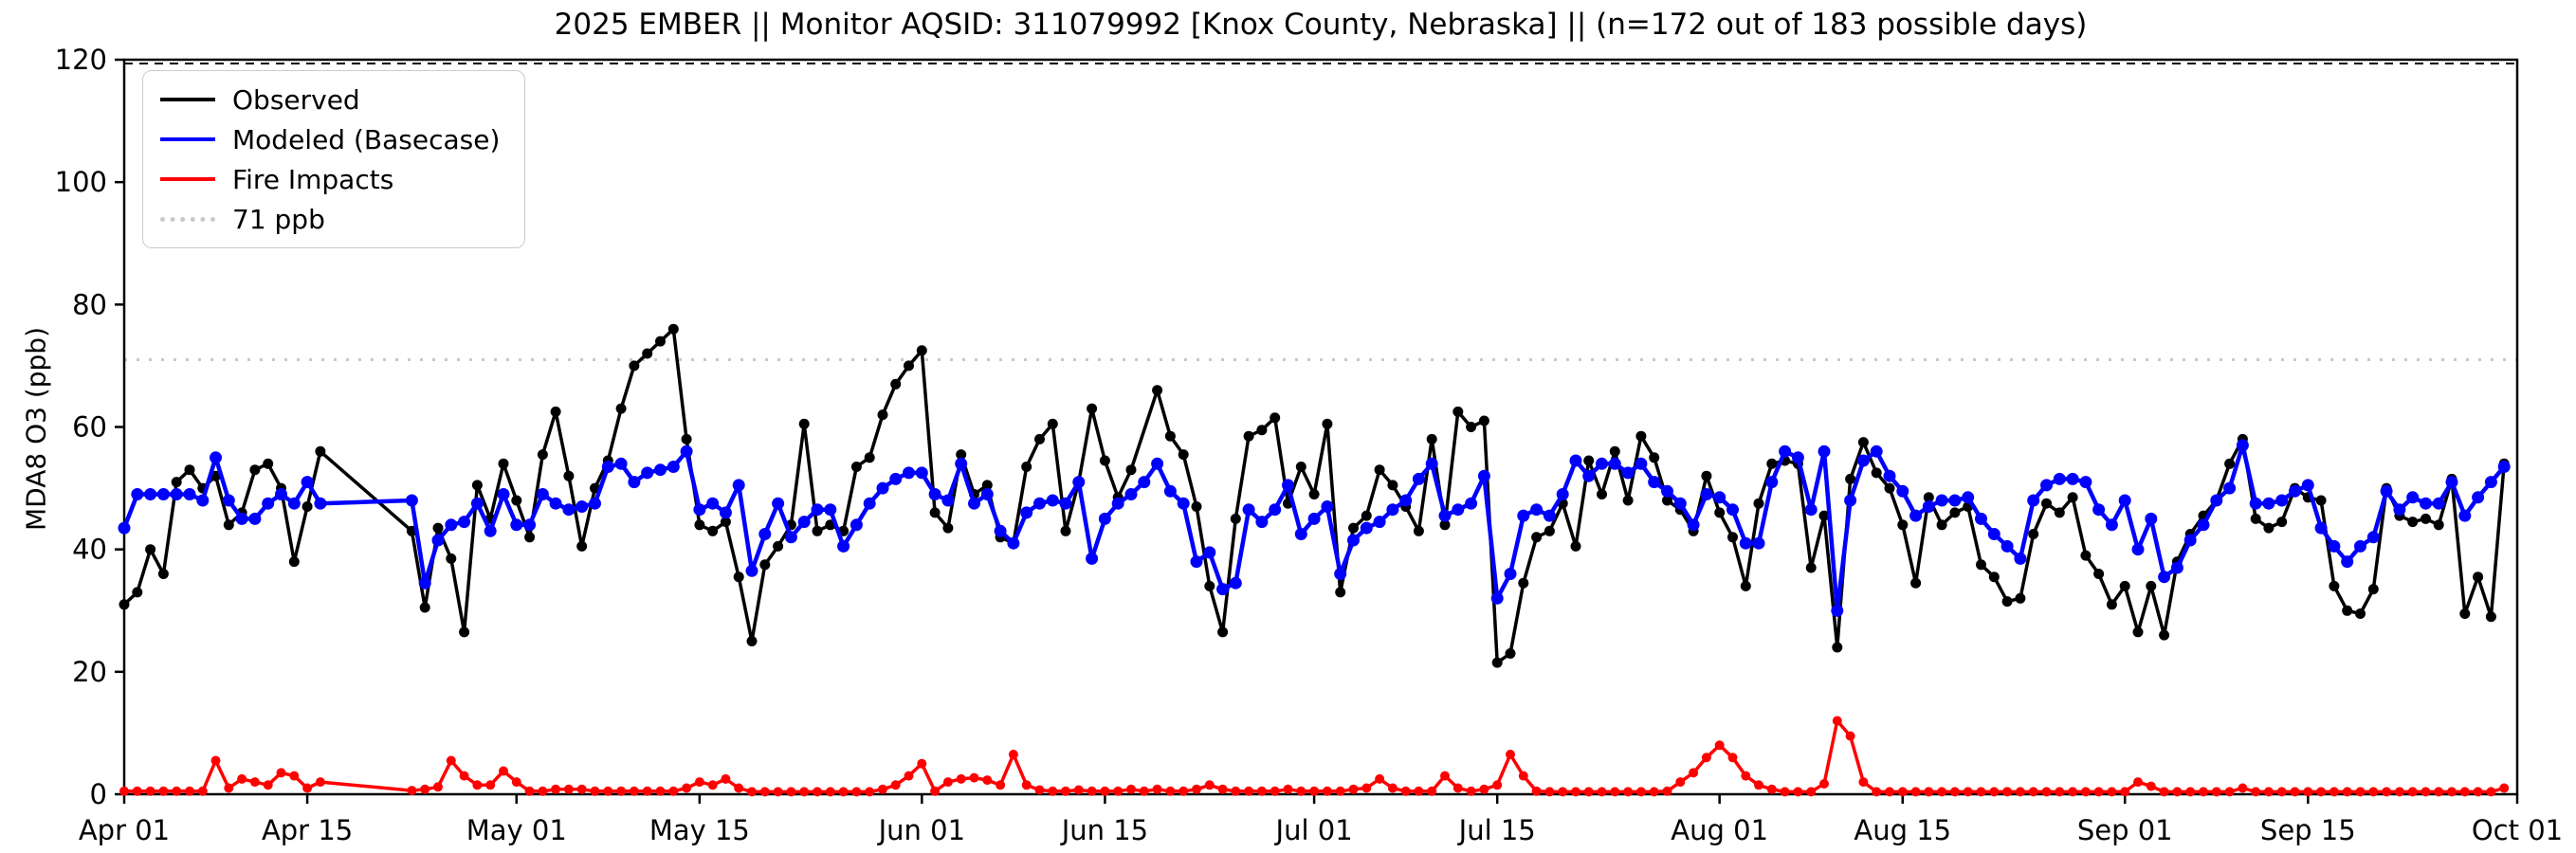  Describe the element at coordinates (1313, 830) in the screenshot. I see `x-tick-label: Jul 01` at that location.